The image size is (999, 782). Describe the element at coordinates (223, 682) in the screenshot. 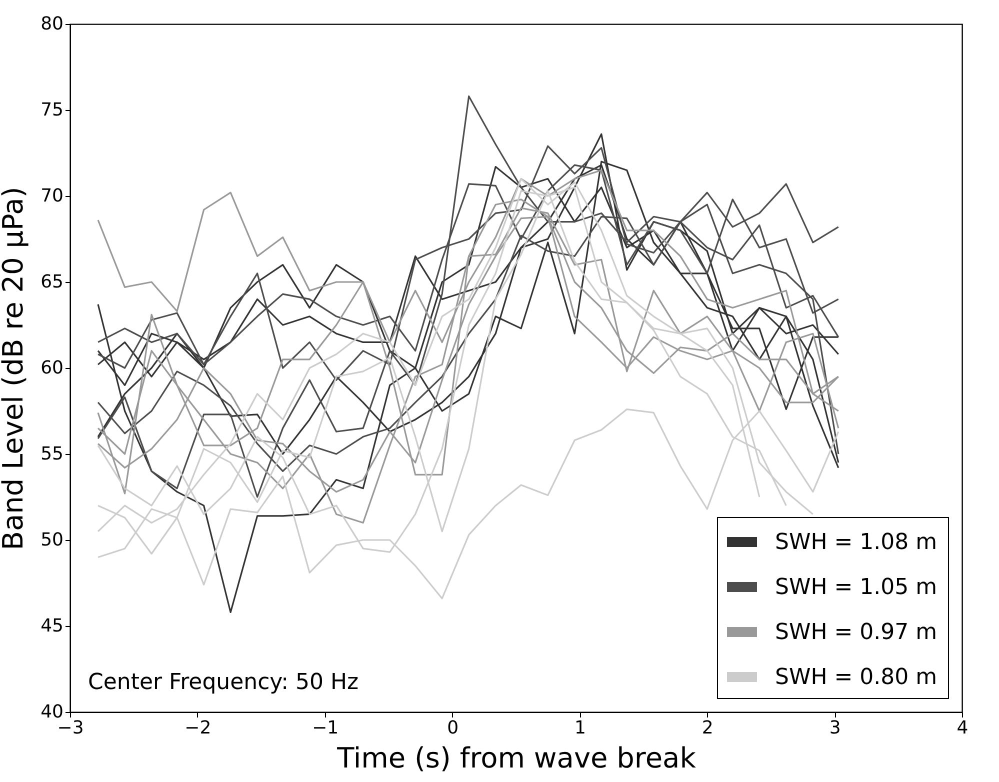

I see `annotation: Center Frequency: 50 Hz` at that location.